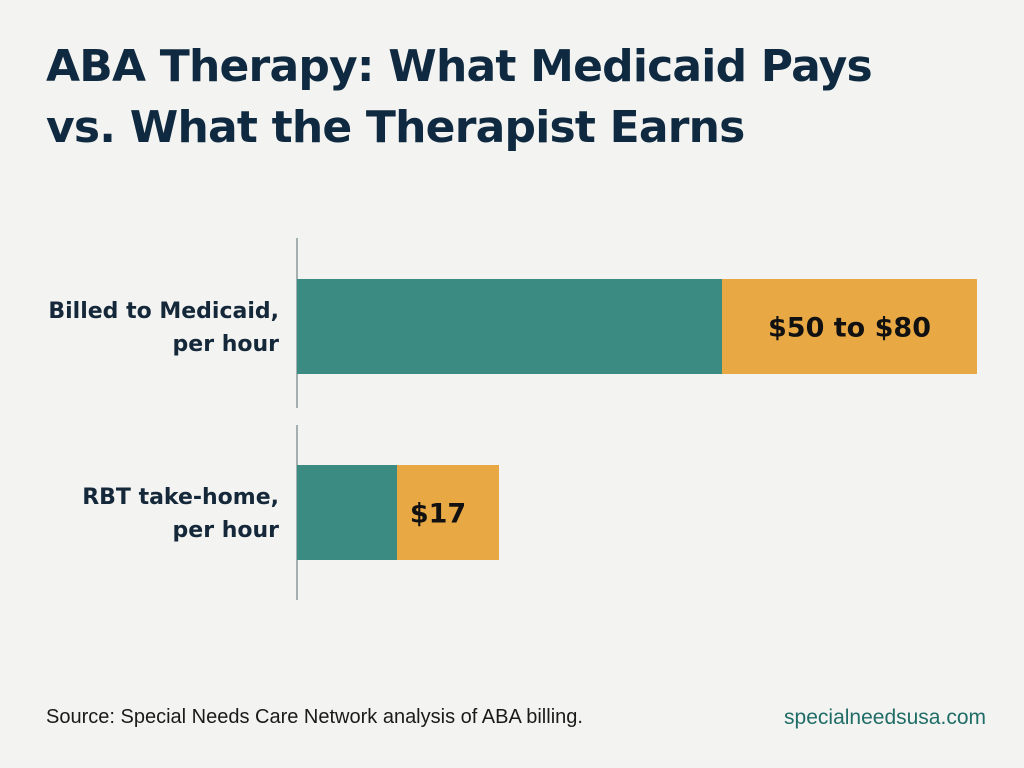  Describe the element at coordinates (395, 127) in the screenshot. I see `chart-title-line-2: vs. What the Therapist Earns` at that location.